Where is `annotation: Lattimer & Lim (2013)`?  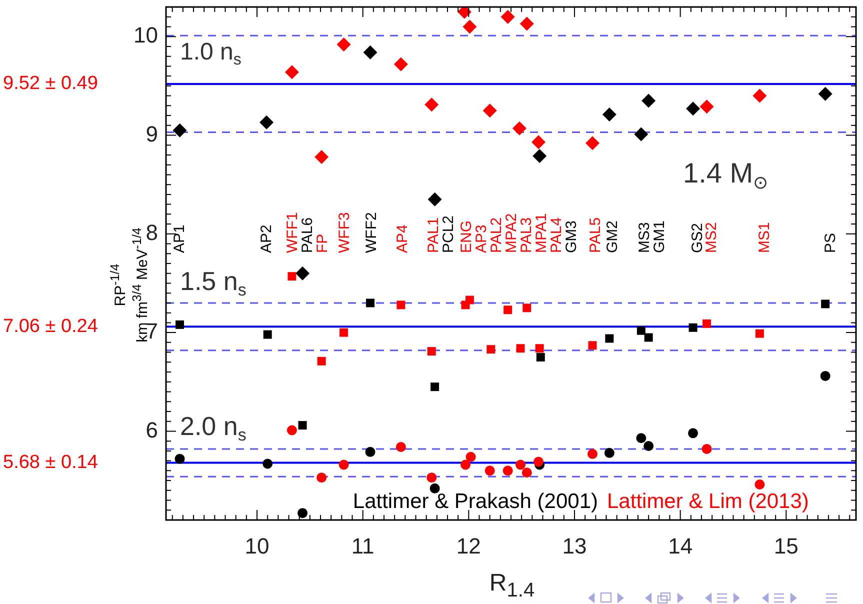
annotation: Lattimer & Lim (2013) is located at coordinates (708, 501).